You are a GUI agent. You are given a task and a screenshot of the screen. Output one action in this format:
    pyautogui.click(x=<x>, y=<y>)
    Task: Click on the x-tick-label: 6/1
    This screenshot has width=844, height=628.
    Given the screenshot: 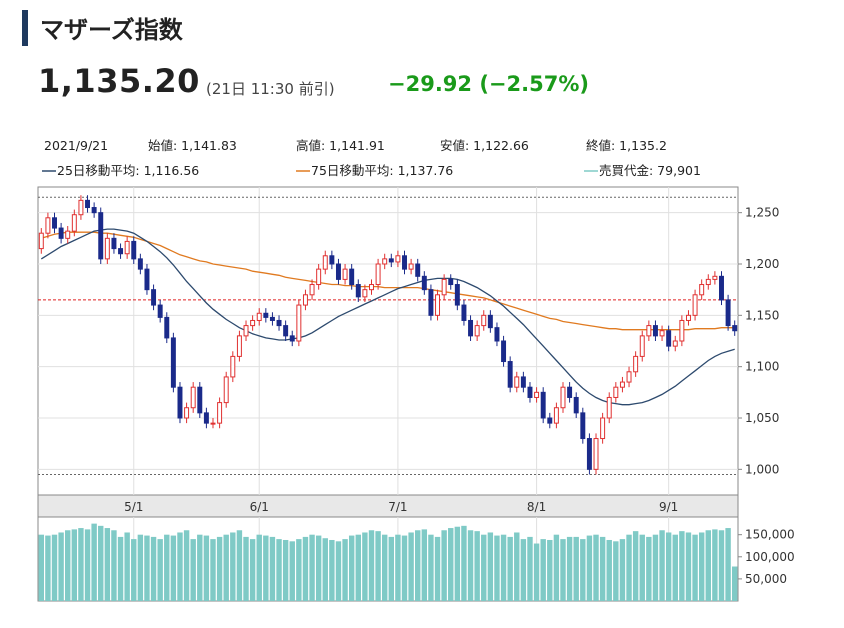 What is the action you would take?
    pyautogui.click(x=259, y=507)
    